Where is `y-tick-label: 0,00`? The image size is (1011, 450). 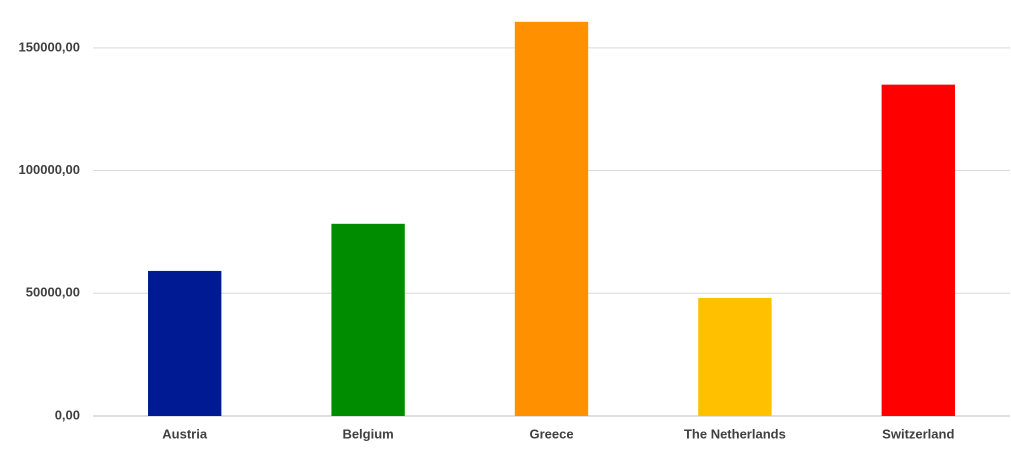 y-tick-label: 0,00 is located at coordinates (67, 414).